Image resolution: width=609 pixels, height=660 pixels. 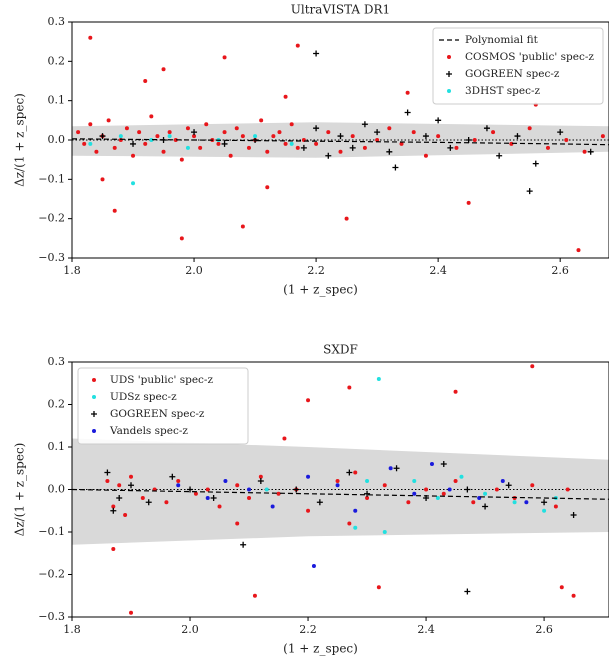 I want to click on x-axis-label: (1 + z_spec), so click(x=320, y=649).